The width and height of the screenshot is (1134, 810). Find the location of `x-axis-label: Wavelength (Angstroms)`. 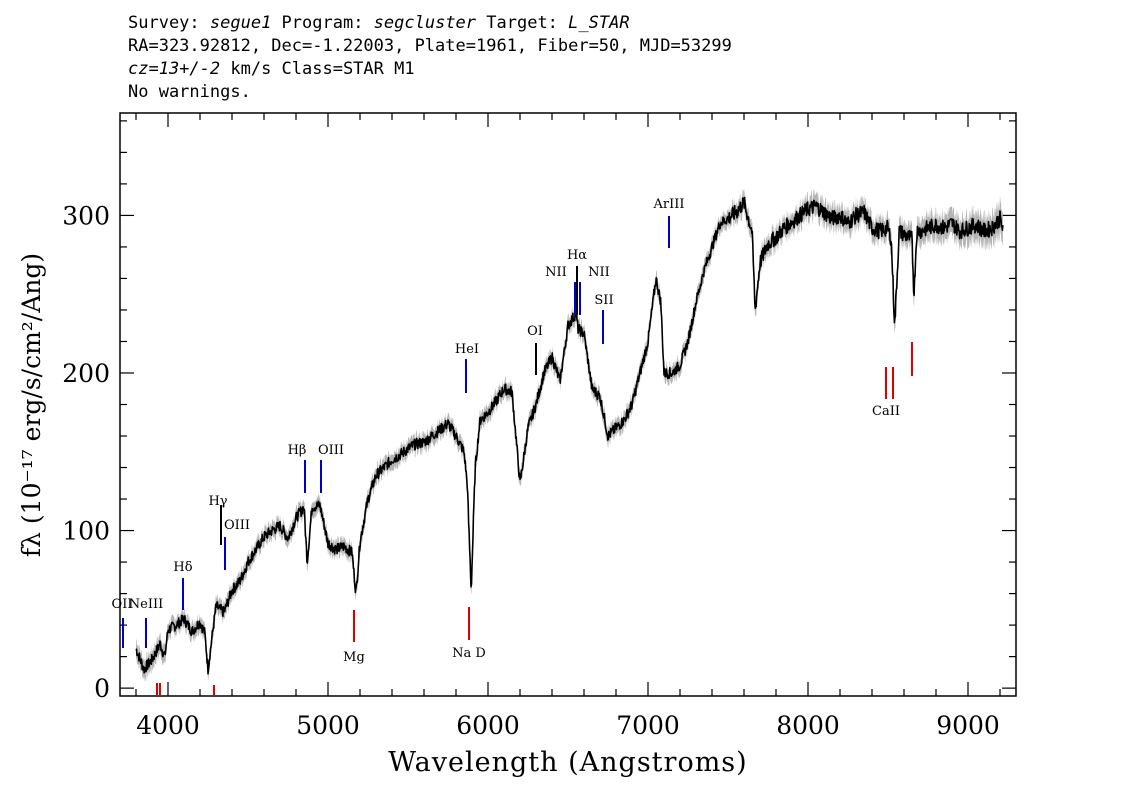

x-axis-label: Wavelength (Angstroms) is located at coordinates (567, 762).